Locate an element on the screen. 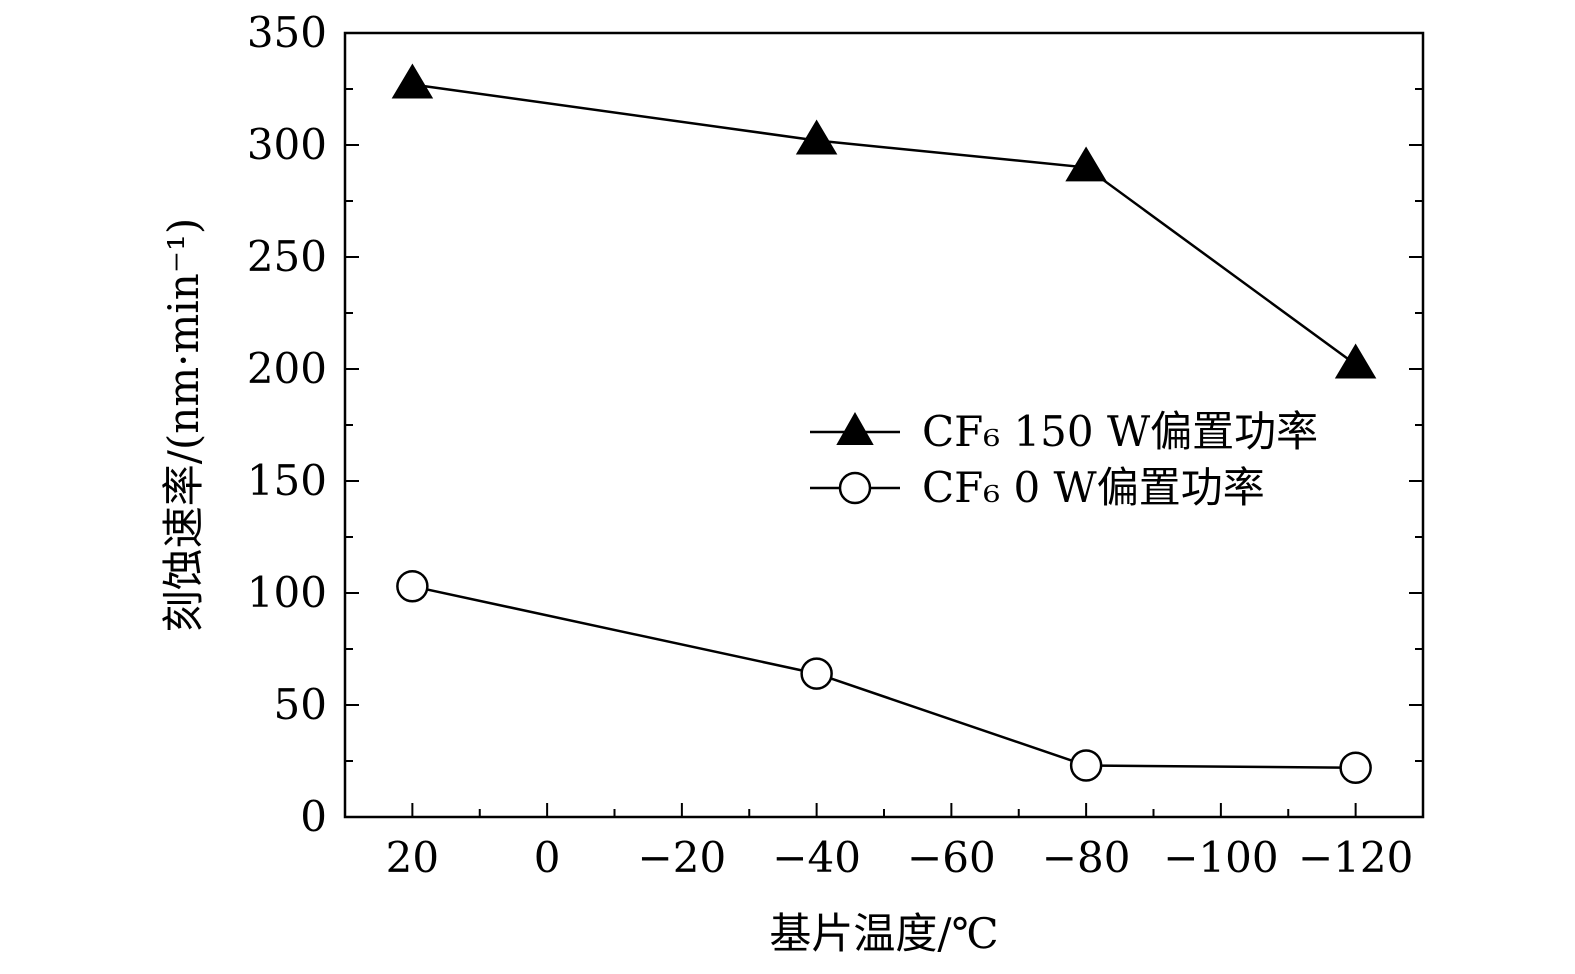 The image size is (1575, 974). x-axis-ticks: 20 0 −20 −40 −60 −80 −100 −120 is located at coordinates (899, 842).